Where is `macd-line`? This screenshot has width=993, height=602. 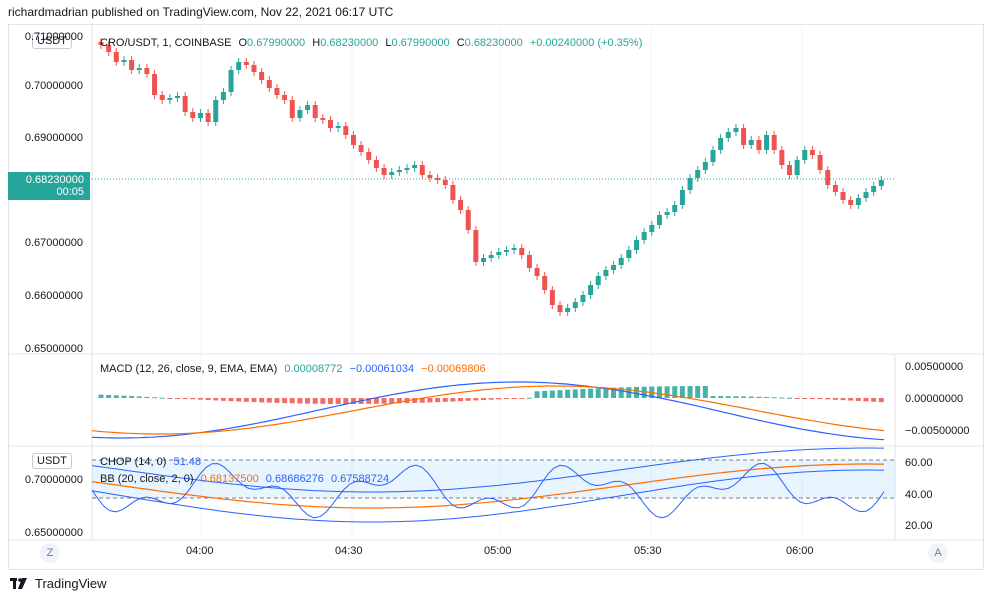 macd-line is located at coordinates (488, 411).